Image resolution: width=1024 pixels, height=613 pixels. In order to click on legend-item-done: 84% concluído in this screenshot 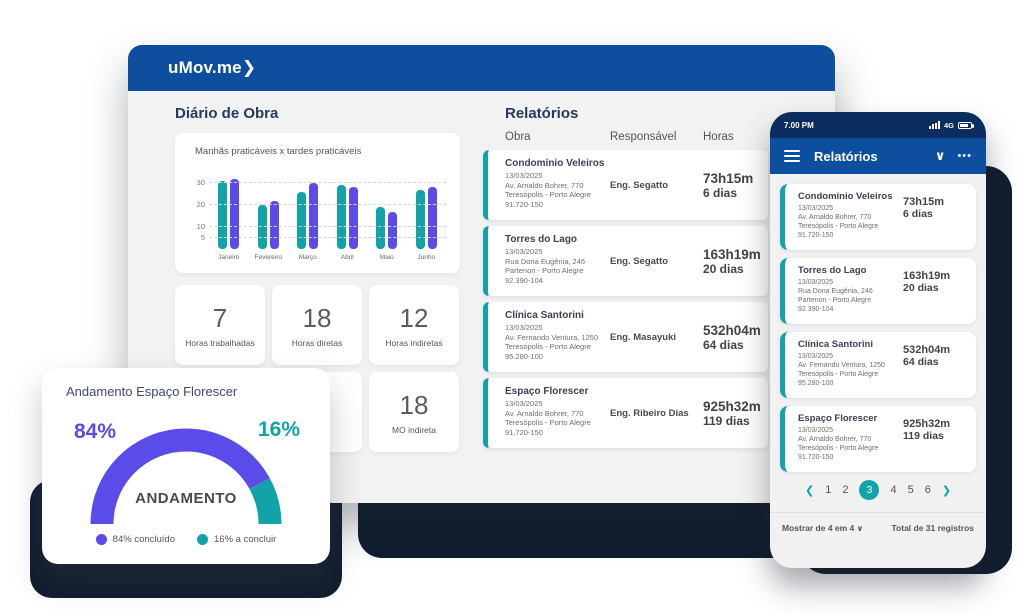, I will do `click(135, 539)`.